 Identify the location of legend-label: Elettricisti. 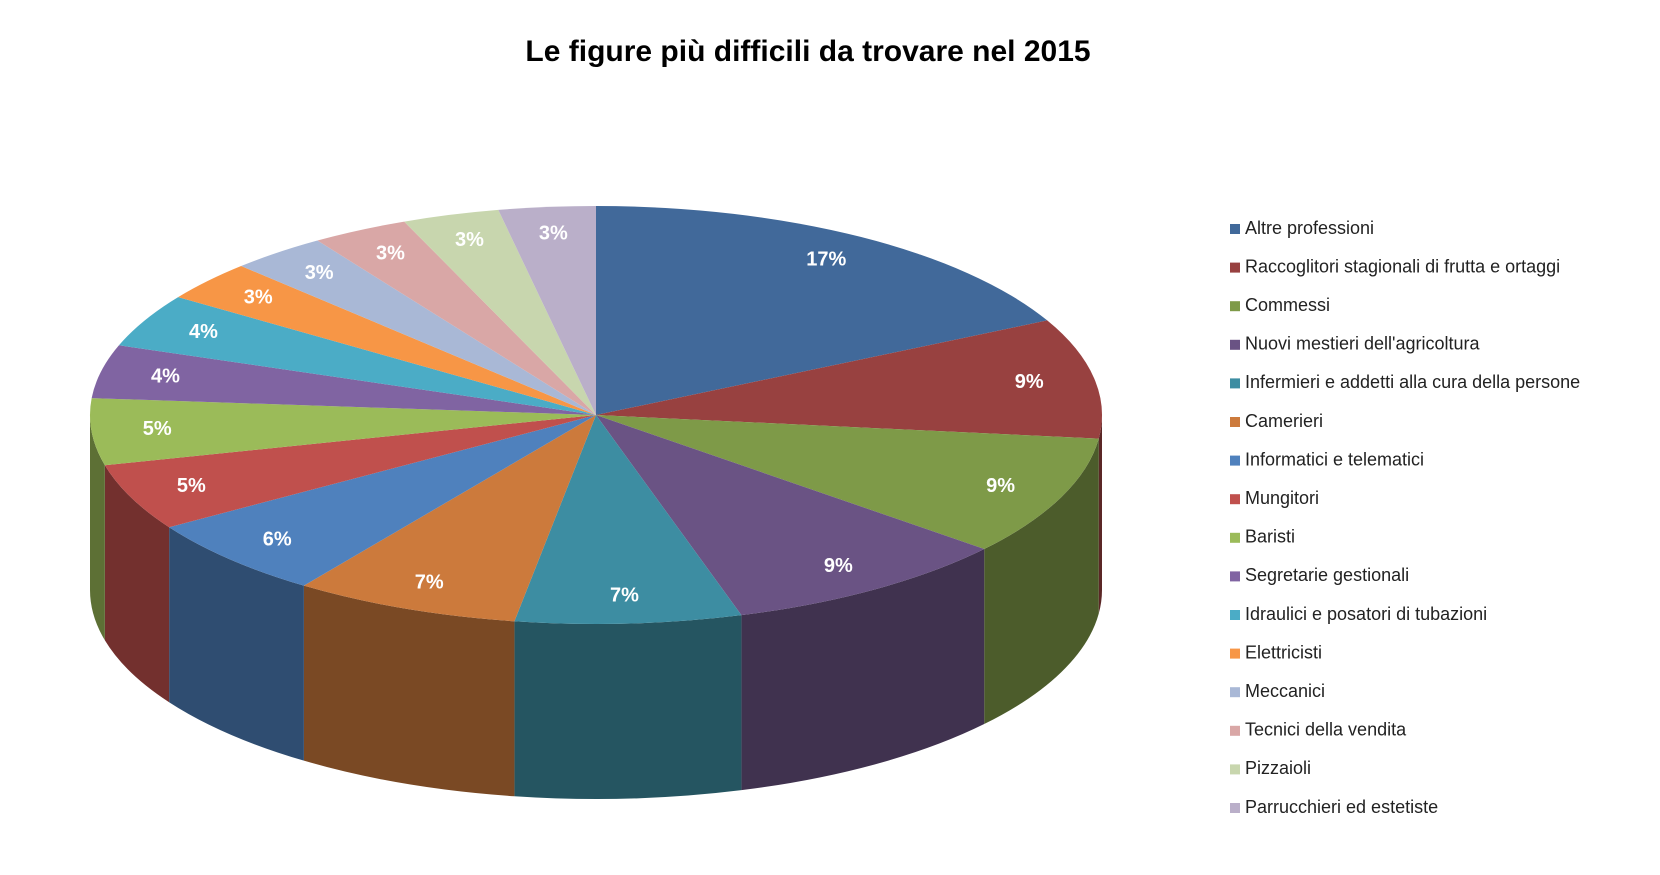
(1283, 652).